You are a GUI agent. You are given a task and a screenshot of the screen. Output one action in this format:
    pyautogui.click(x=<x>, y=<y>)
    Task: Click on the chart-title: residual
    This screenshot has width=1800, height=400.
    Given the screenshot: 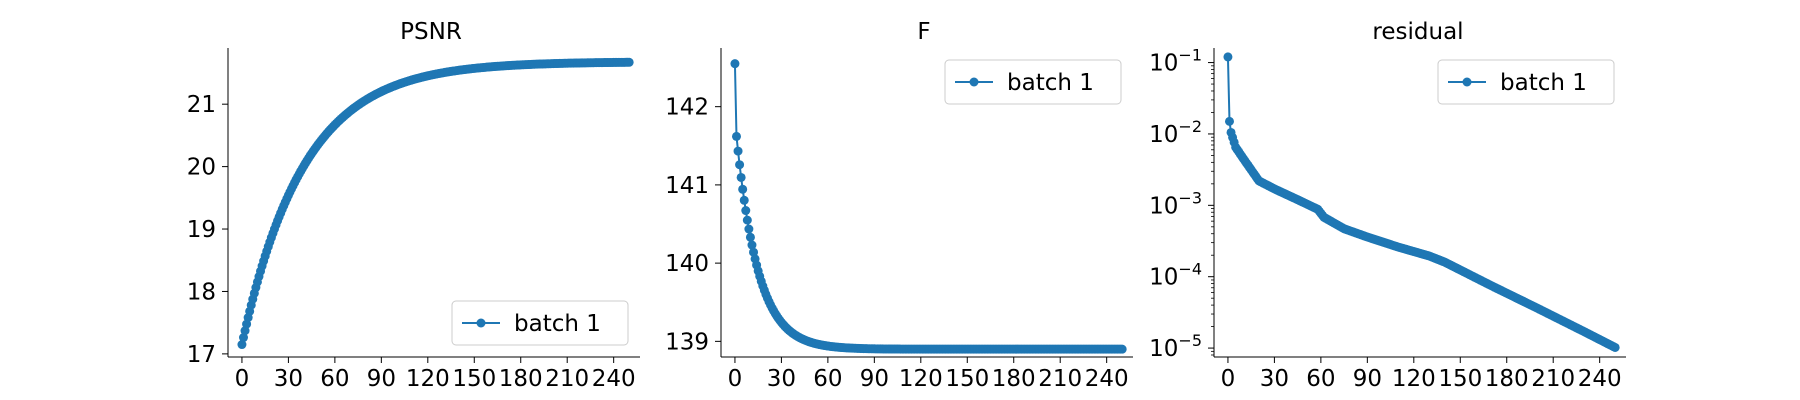 What is the action you would take?
    pyautogui.click(x=1417, y=32)
    